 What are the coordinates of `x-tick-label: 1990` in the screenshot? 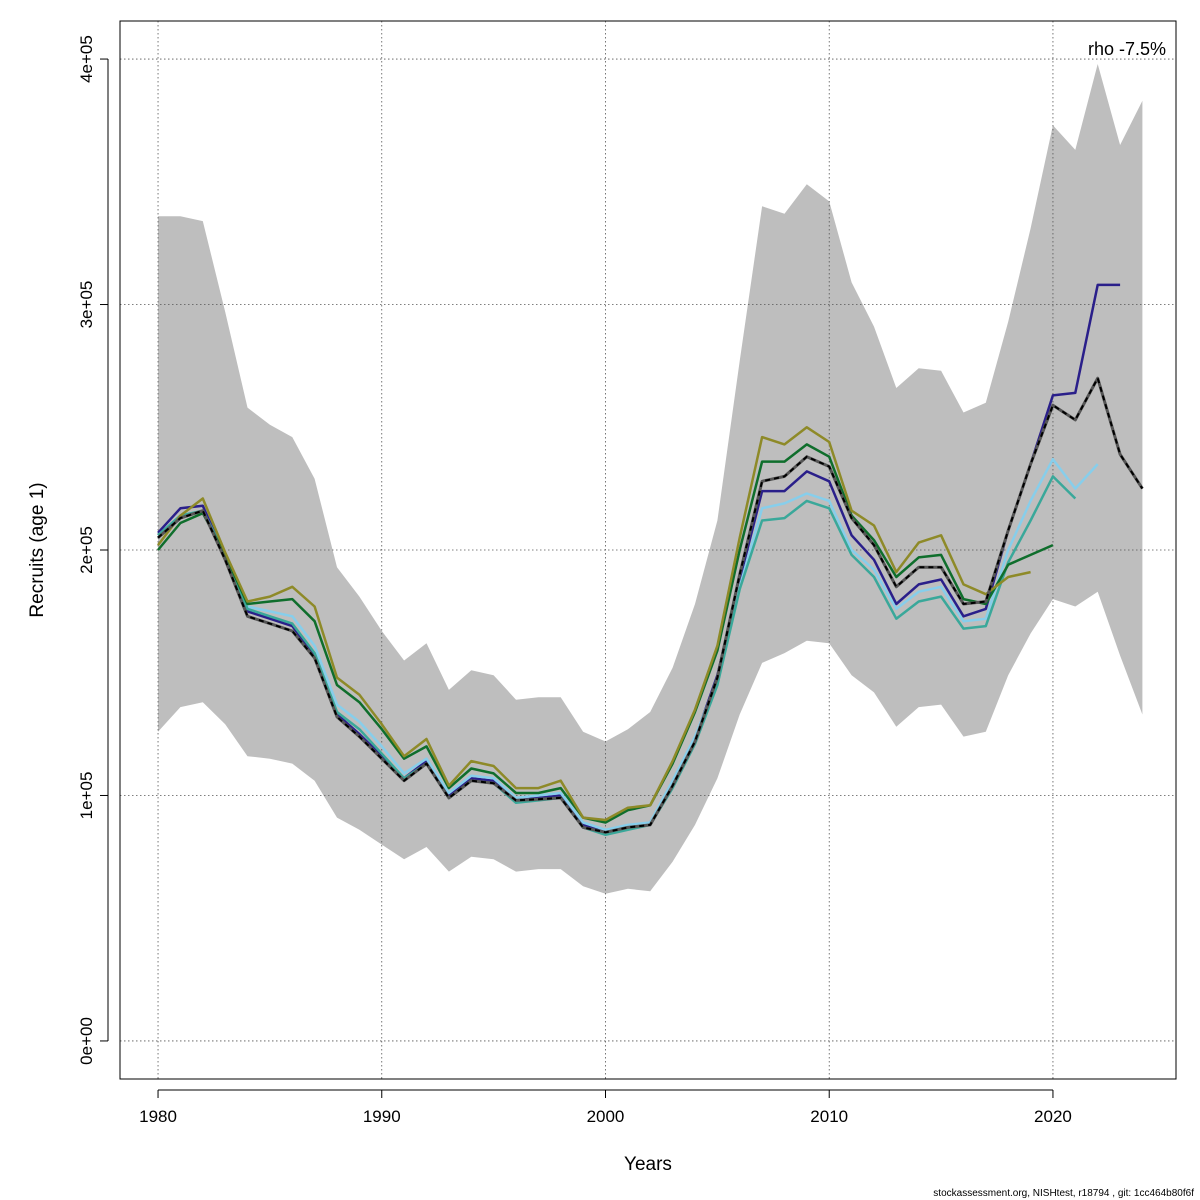 It's located at (382, 1116).